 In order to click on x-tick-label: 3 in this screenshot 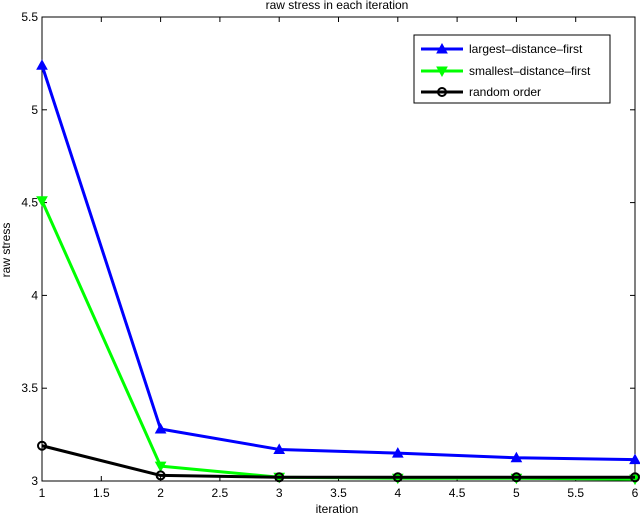, I will do `click(279, 493)`.